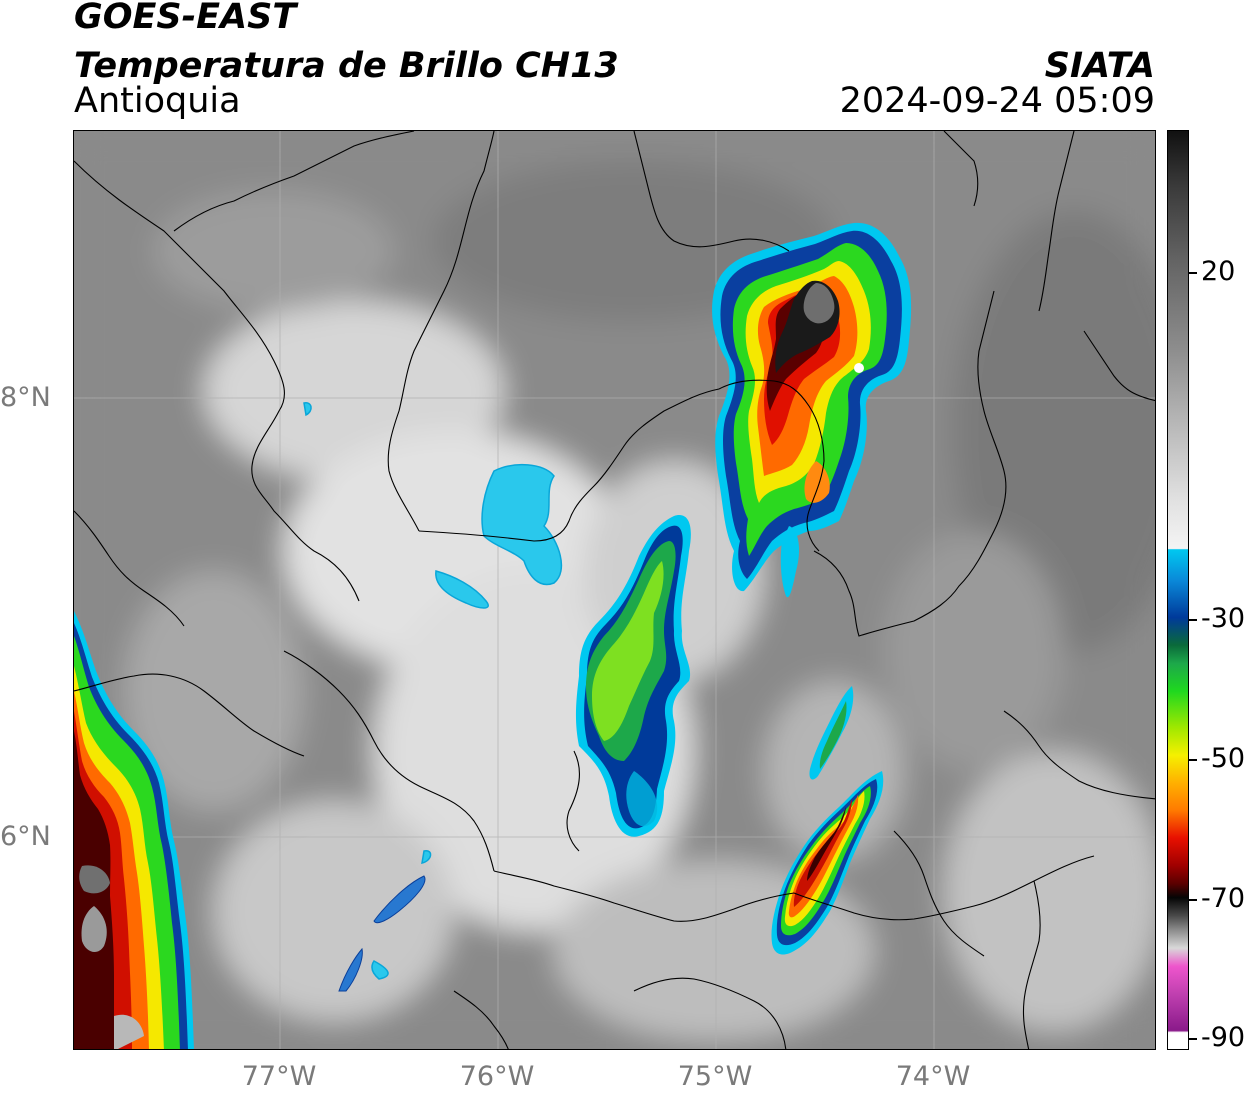  What do you see at coordinates (812, 410) in the screenshot?
I see `northeast-storm` at bounding box center [812, 410].